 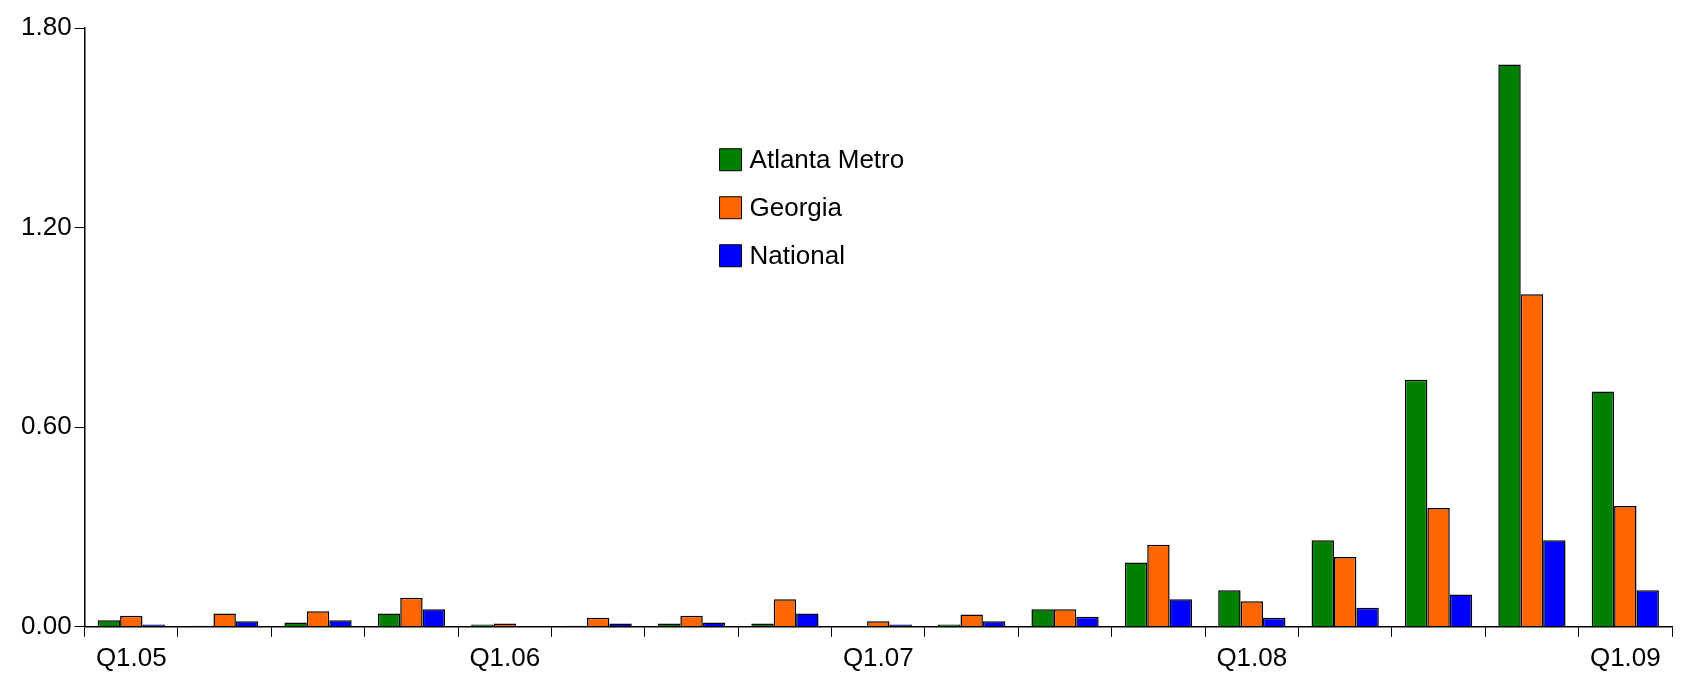 I want to click on x-tick-label: Q1.05, so click(x=131, y=656).